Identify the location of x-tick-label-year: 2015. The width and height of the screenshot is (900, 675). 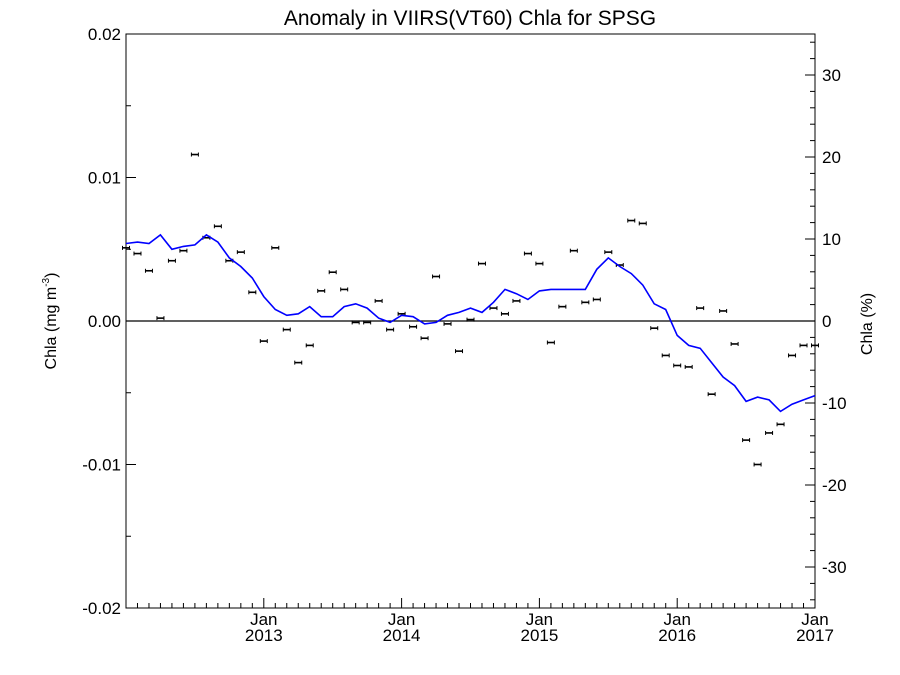
(539, 635).